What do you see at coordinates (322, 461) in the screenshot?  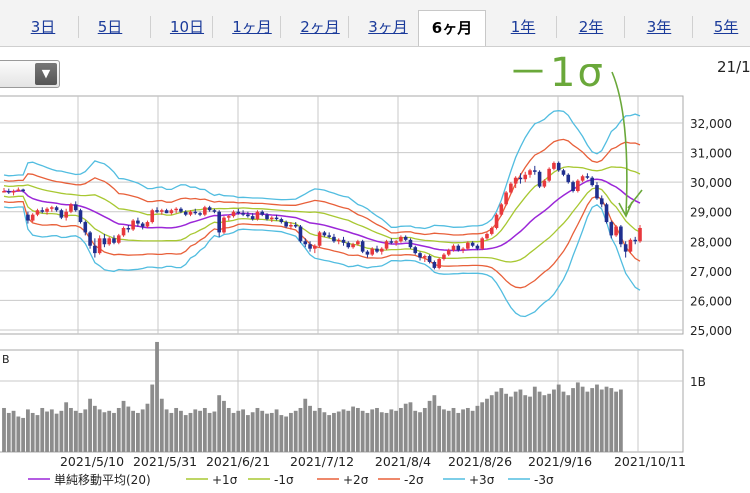 I see `x-tick-label: 2021/7/12` at bounding box center [322, 461].